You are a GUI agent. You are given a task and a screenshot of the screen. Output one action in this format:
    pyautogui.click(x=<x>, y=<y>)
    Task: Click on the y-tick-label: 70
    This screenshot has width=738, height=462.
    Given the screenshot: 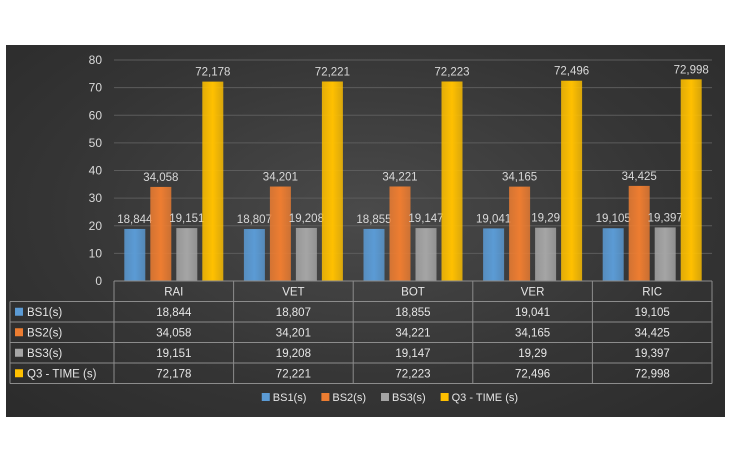 What is the action you would take?
    pyautogui.click(x=96, y=88)
    